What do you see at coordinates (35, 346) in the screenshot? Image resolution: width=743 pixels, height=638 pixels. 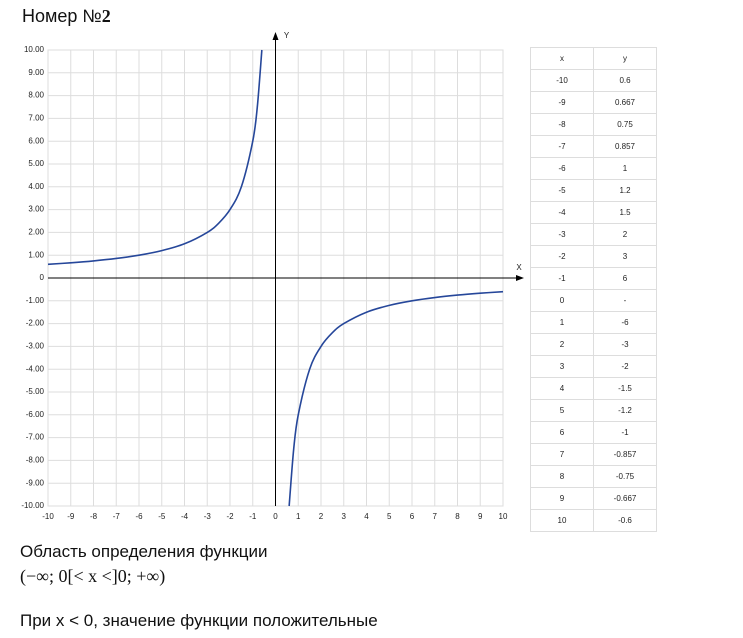 I see `y-tick-label: -3.00` at bounding box center [35, 346].